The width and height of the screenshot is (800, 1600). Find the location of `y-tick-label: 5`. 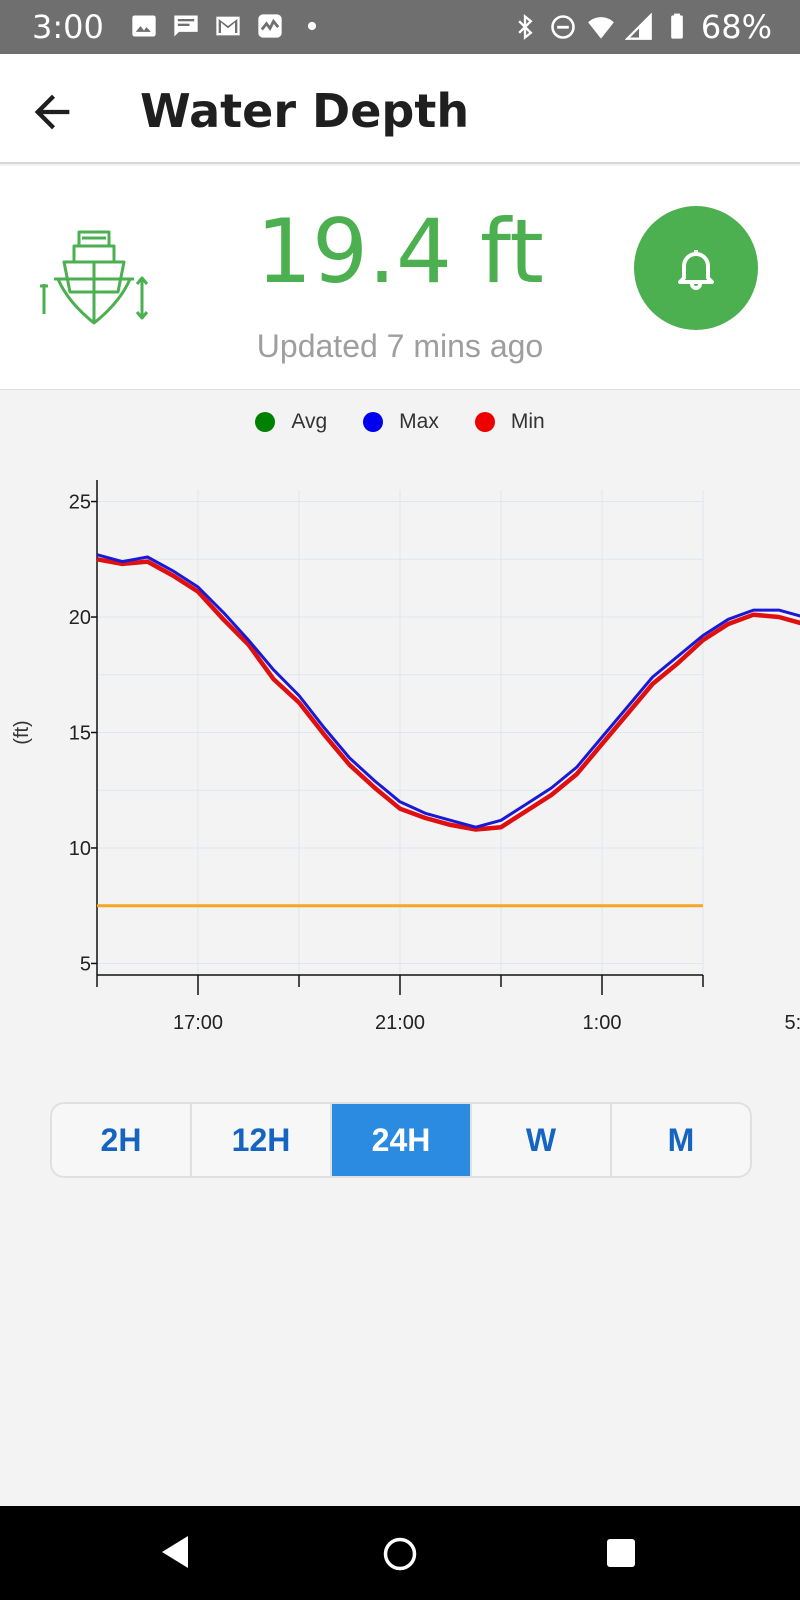

y-tick-label: 5 is located at coordinates (85, 964).